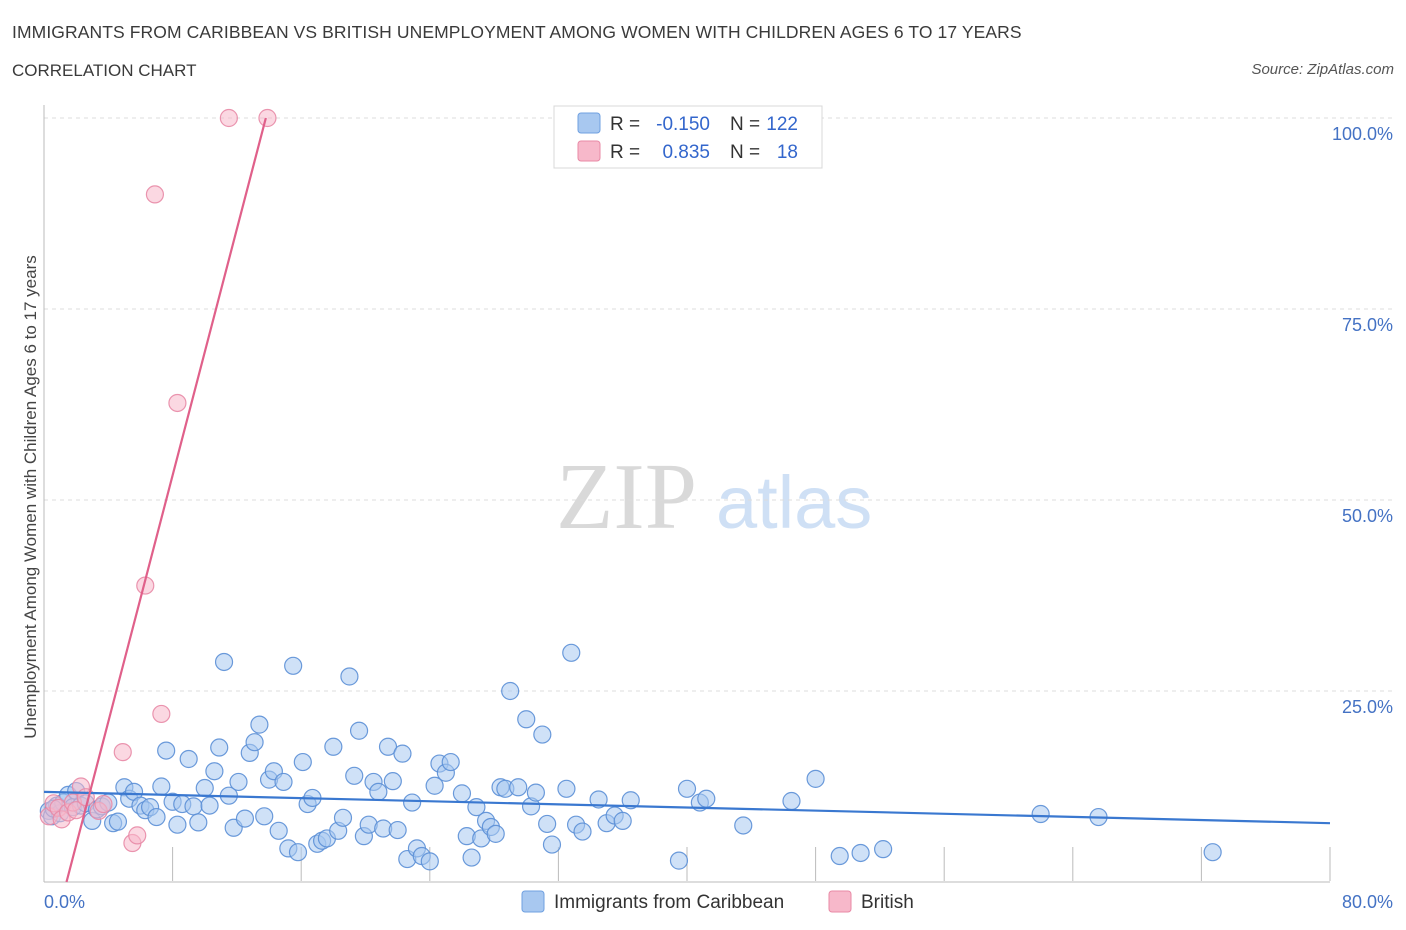 This screenshot has width=1406, height=930. What do you see at coordinates (688, 137) in the screenshot?
I see `correlation-legend: R = -0.150 N = 122 R = 0.835 N = 18` at bounding box center [688, 137].